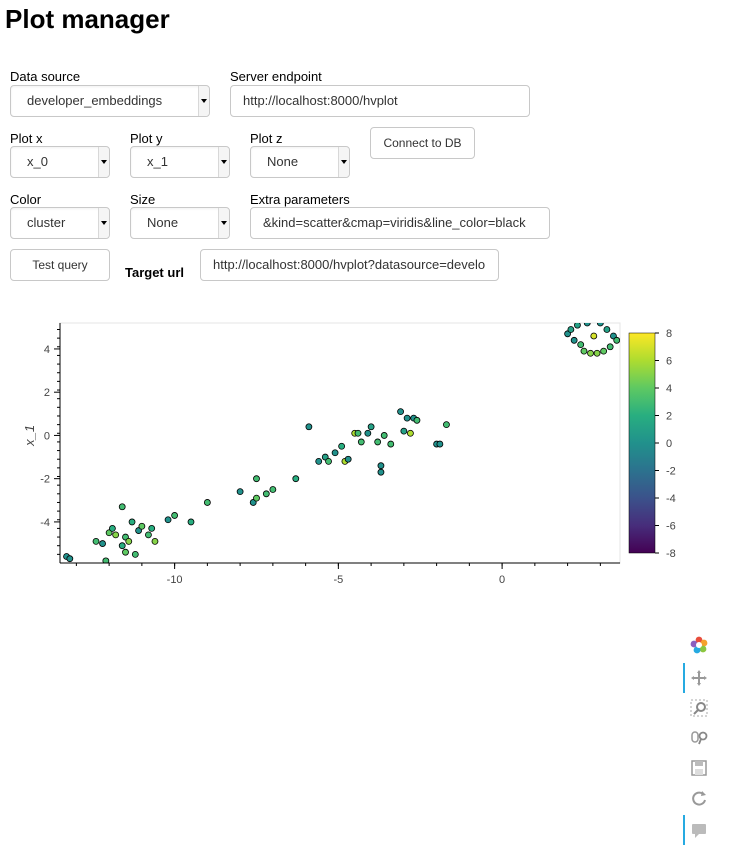 This screenshot has height=855, width=756. Describe the element at coordinates (47, 436) in the screenshot. I see `y-tick-label: 0` at that location.